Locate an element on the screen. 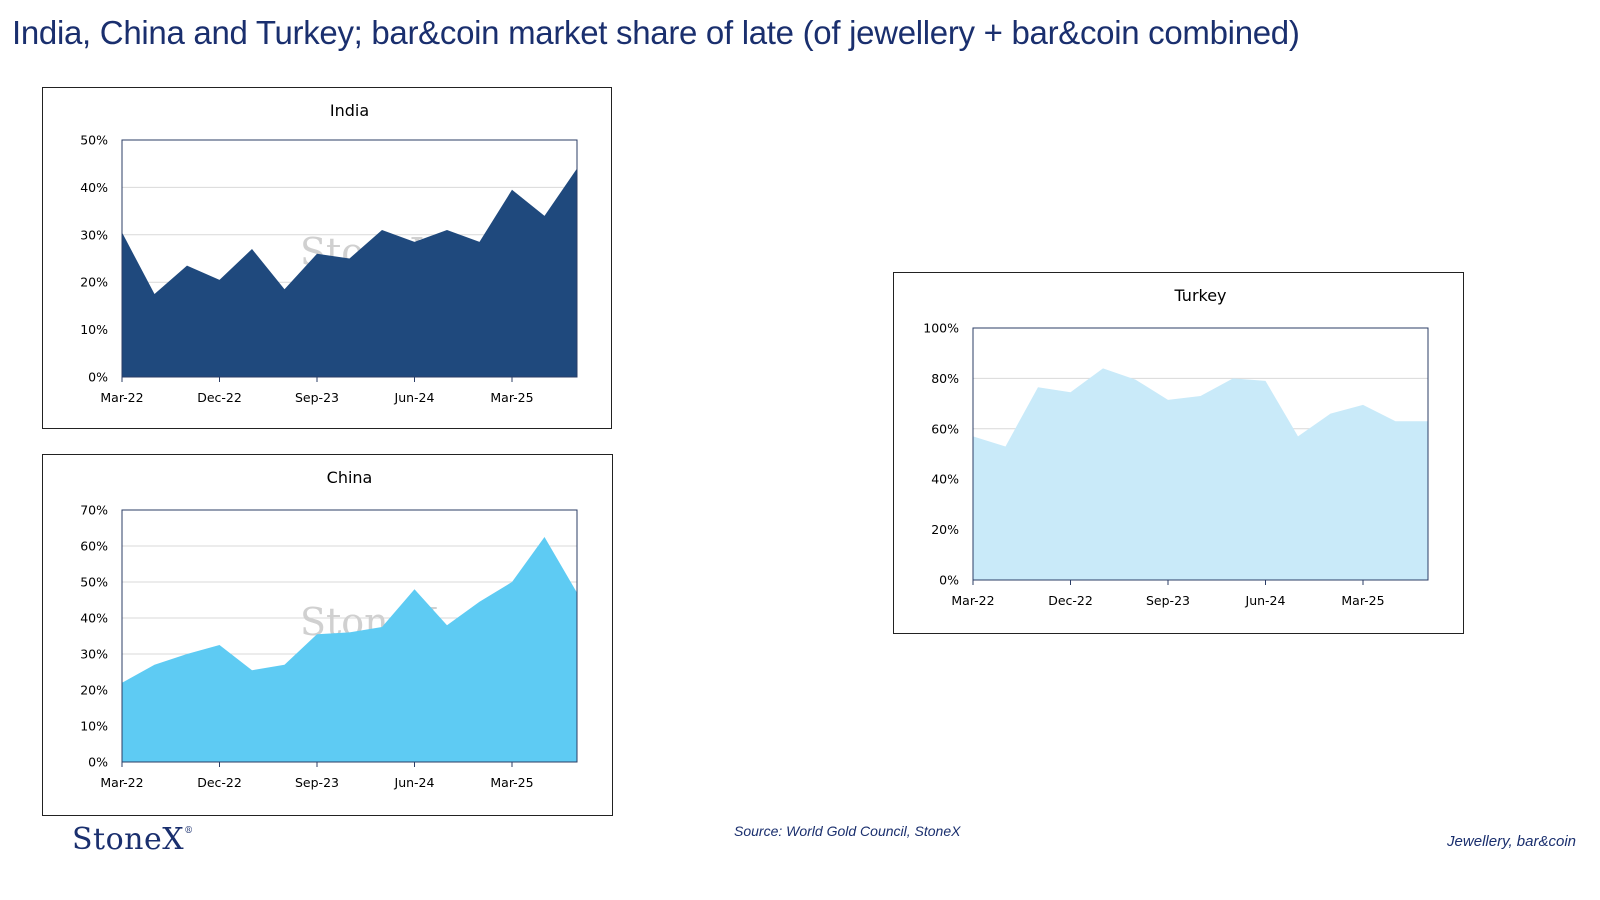  section-label: Jewellery, bar&coin is located at coordinates (1511, 841).